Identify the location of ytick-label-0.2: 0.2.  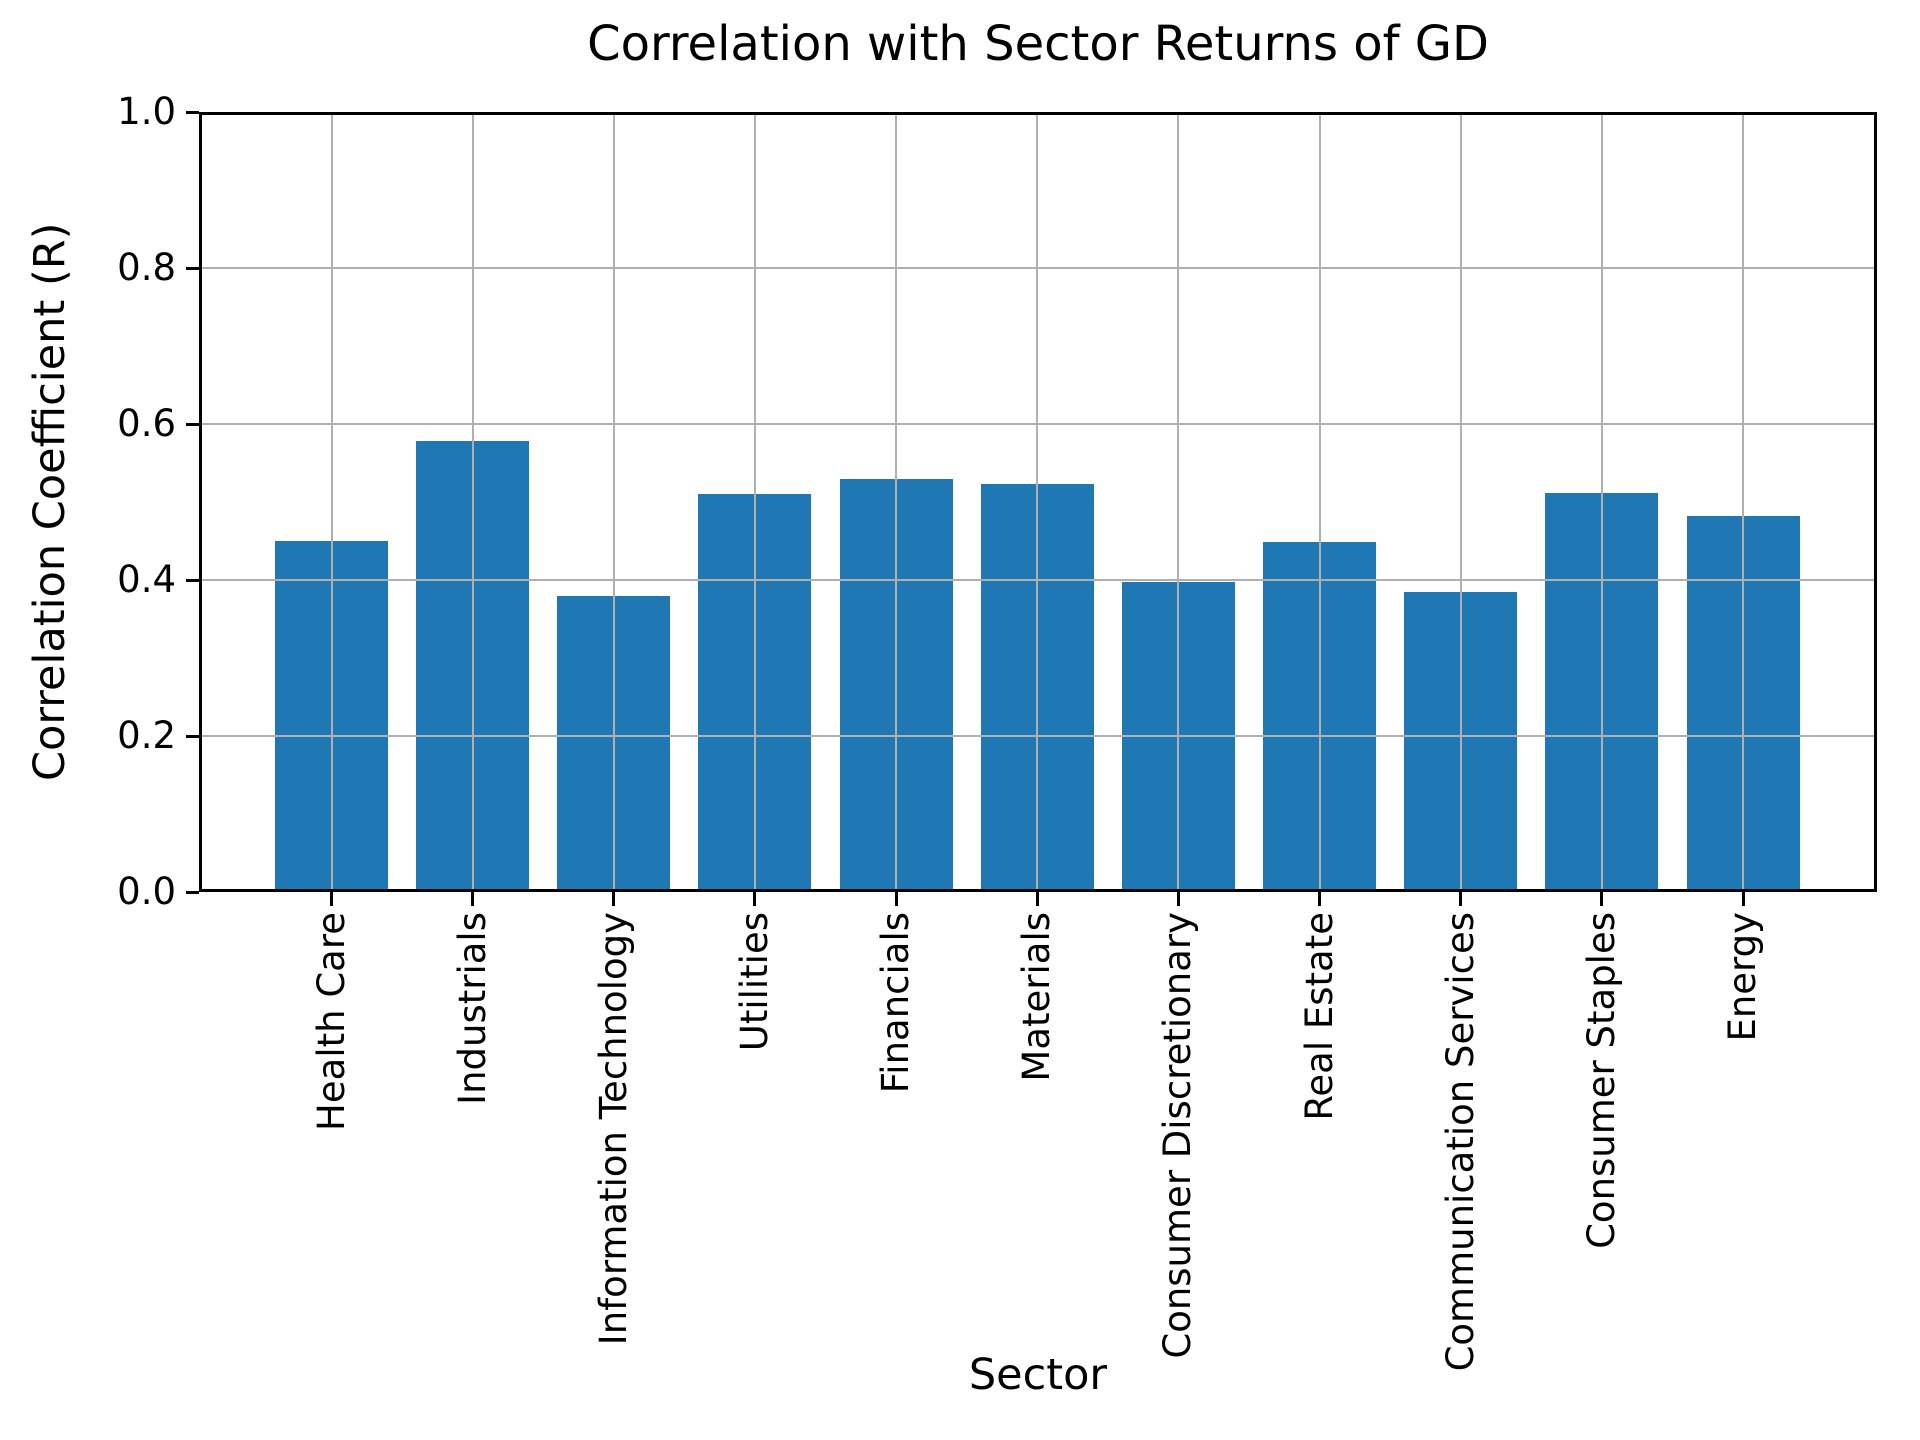
(146, 735).